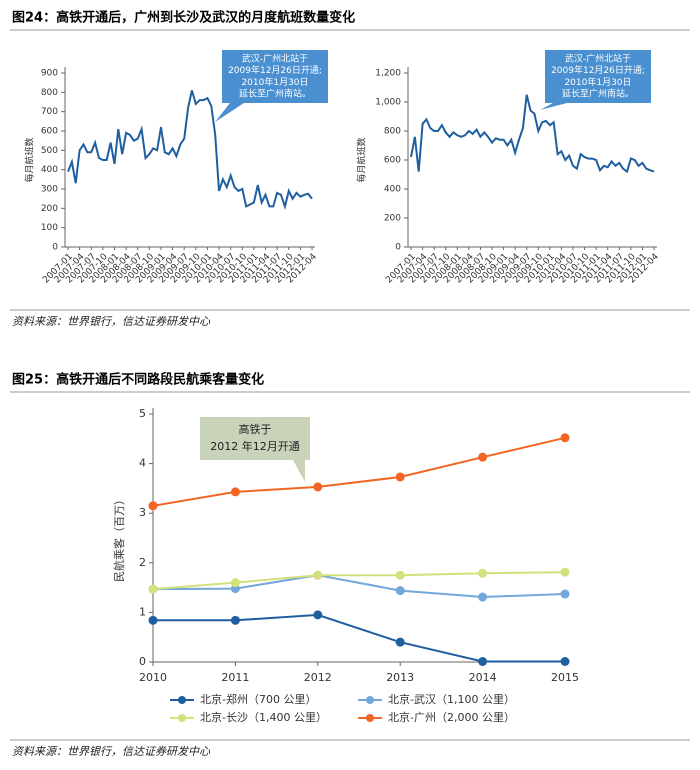 The width and height of the screenshot is (700, 770). I want to click on y-tick-label: 500, so click(49, 151).